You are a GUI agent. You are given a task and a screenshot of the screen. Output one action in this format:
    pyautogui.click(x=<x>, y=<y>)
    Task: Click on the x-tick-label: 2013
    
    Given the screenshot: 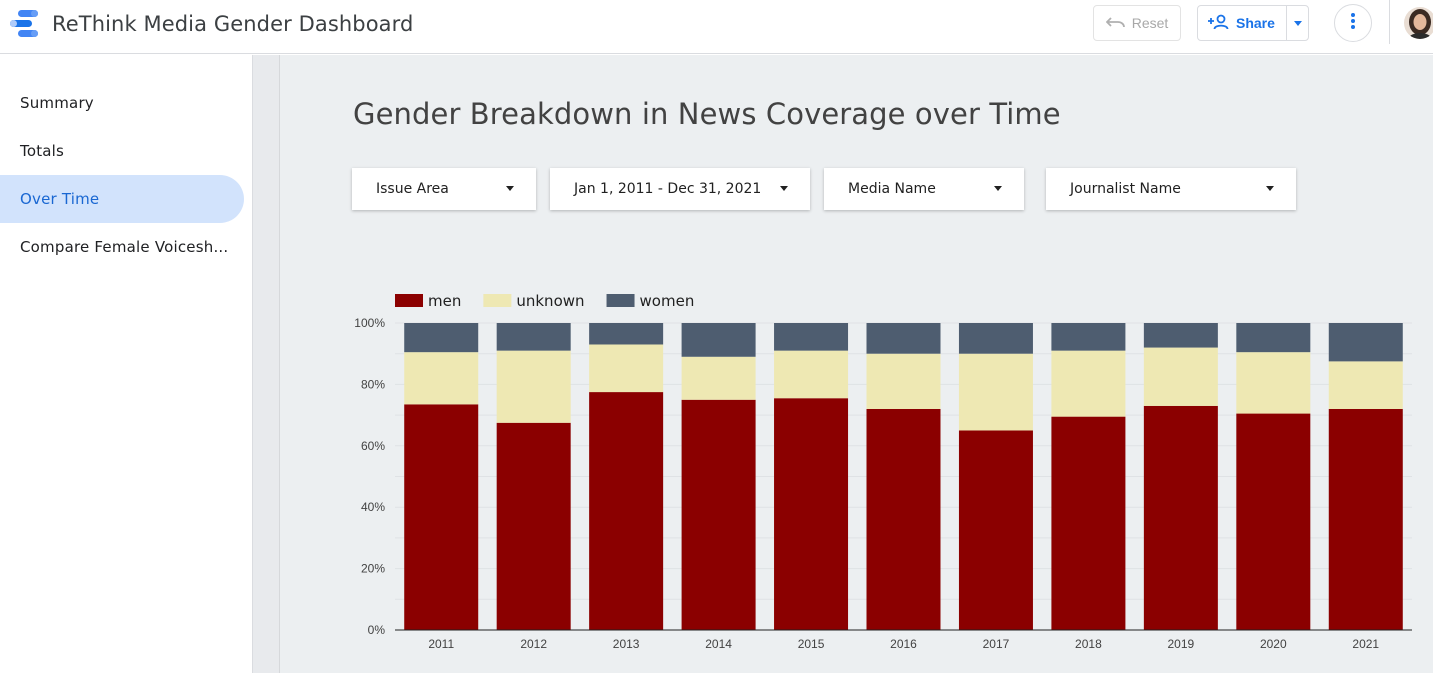 What is the action you would take?
    pyautogui.click(x=626, y=644)
    